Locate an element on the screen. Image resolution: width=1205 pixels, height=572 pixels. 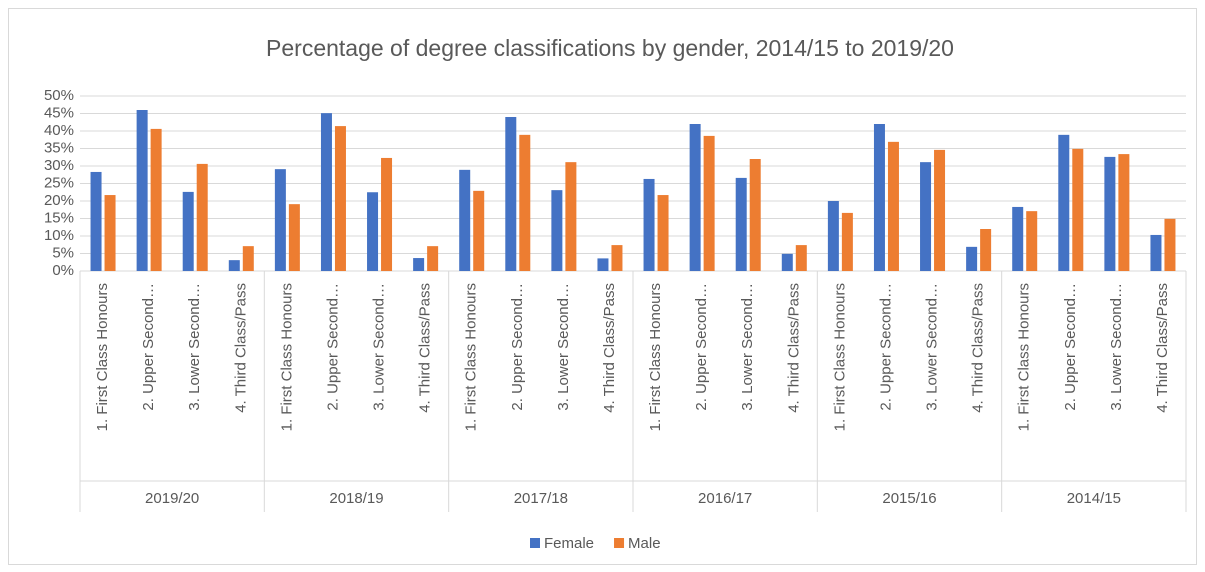
y-tick-label: 30% is located at coordinates (59, 165).